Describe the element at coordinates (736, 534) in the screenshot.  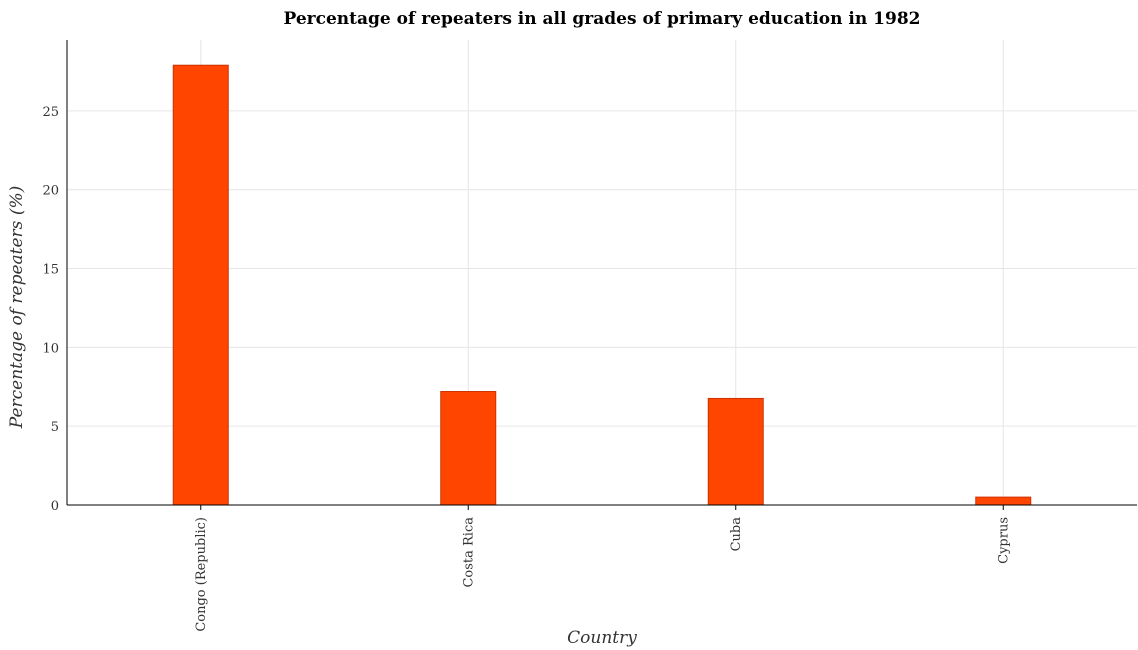
I see `x-tick-label: Cuba` at that location.